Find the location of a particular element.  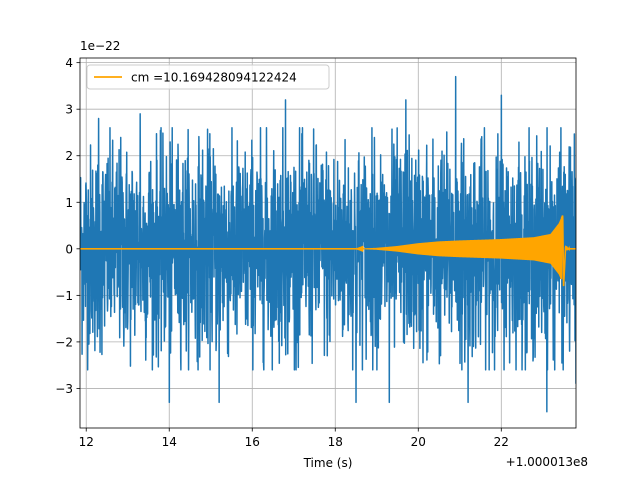

legend-box is located at coordinates (208, 77).